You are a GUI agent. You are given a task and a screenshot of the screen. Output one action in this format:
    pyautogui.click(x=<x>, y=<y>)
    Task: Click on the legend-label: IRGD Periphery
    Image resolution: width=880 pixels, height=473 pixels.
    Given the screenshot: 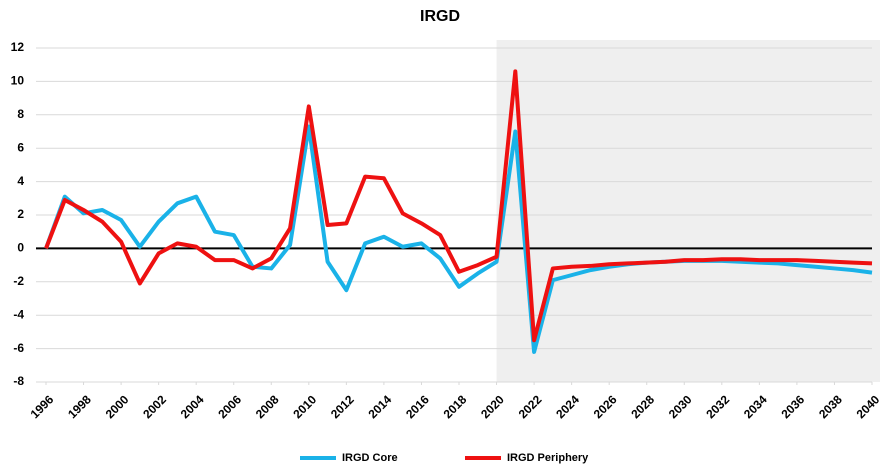 What is the action you would take?
    pyautogui.click(x=548, y=458)
    